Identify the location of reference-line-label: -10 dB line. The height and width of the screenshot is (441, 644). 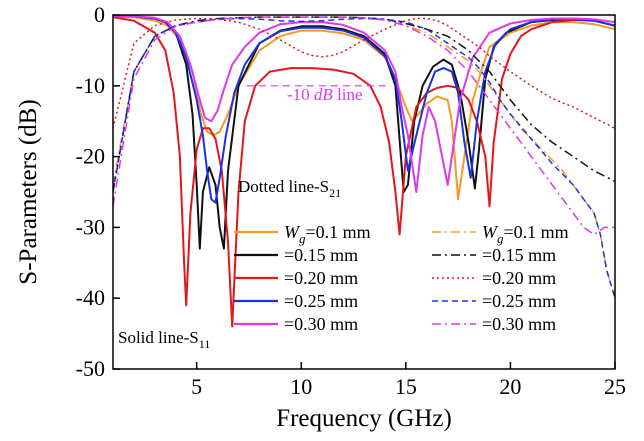
(325, 94).